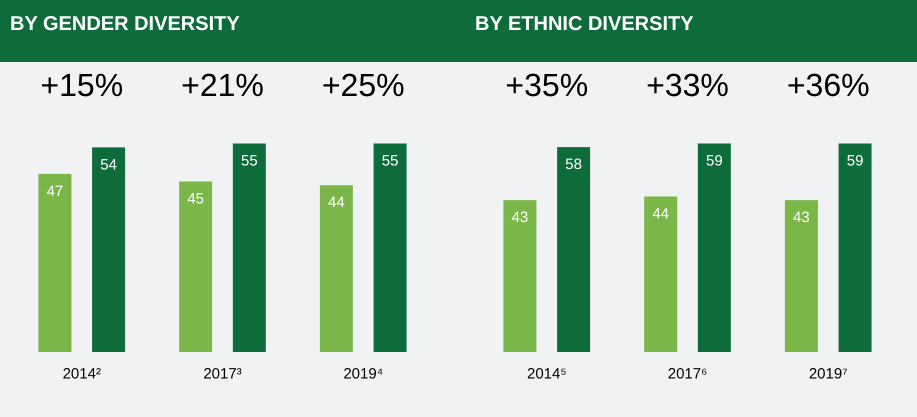  Describe the element at coordinates (363, 374) in the screenshot. I see `x-tick-label: 2019⁴` at that location.